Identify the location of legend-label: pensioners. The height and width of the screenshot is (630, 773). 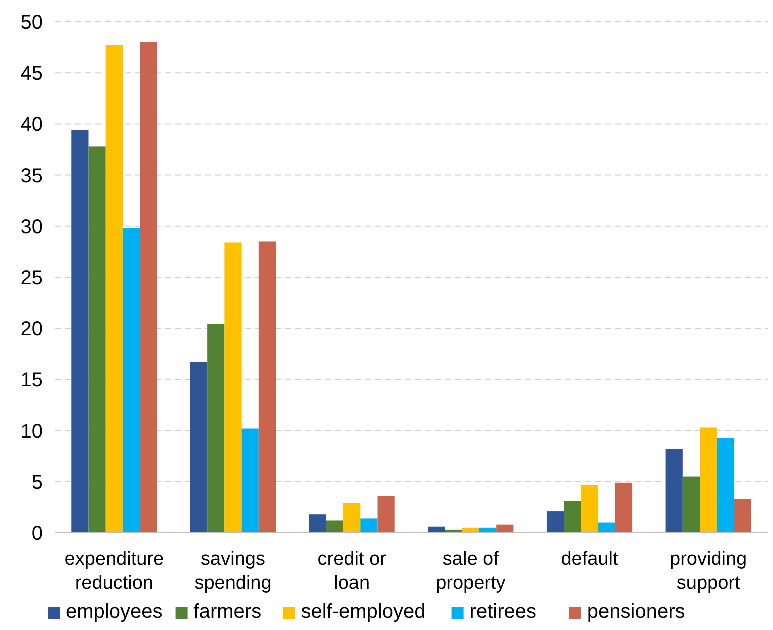
(636, 612).